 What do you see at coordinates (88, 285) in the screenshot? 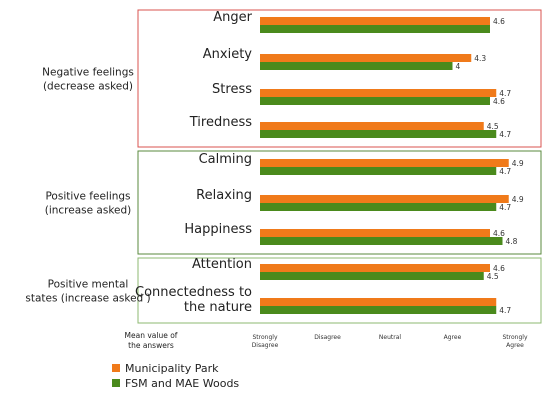
I see `group-label: Positive mental` at bounding box center [88, 285].